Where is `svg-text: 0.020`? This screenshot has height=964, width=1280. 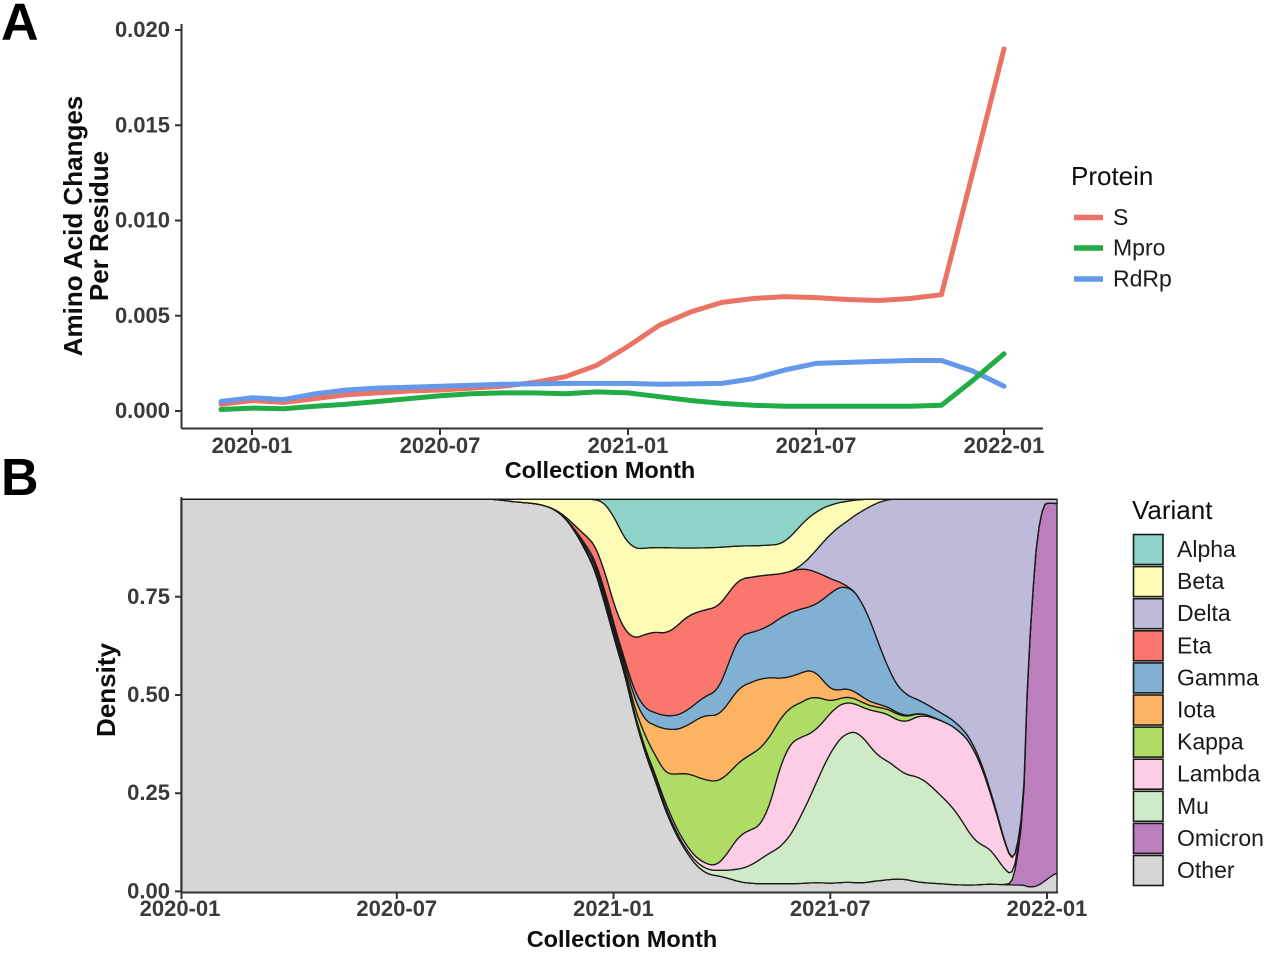
svg-text: 0.020 is located at coordinates (142, 29).